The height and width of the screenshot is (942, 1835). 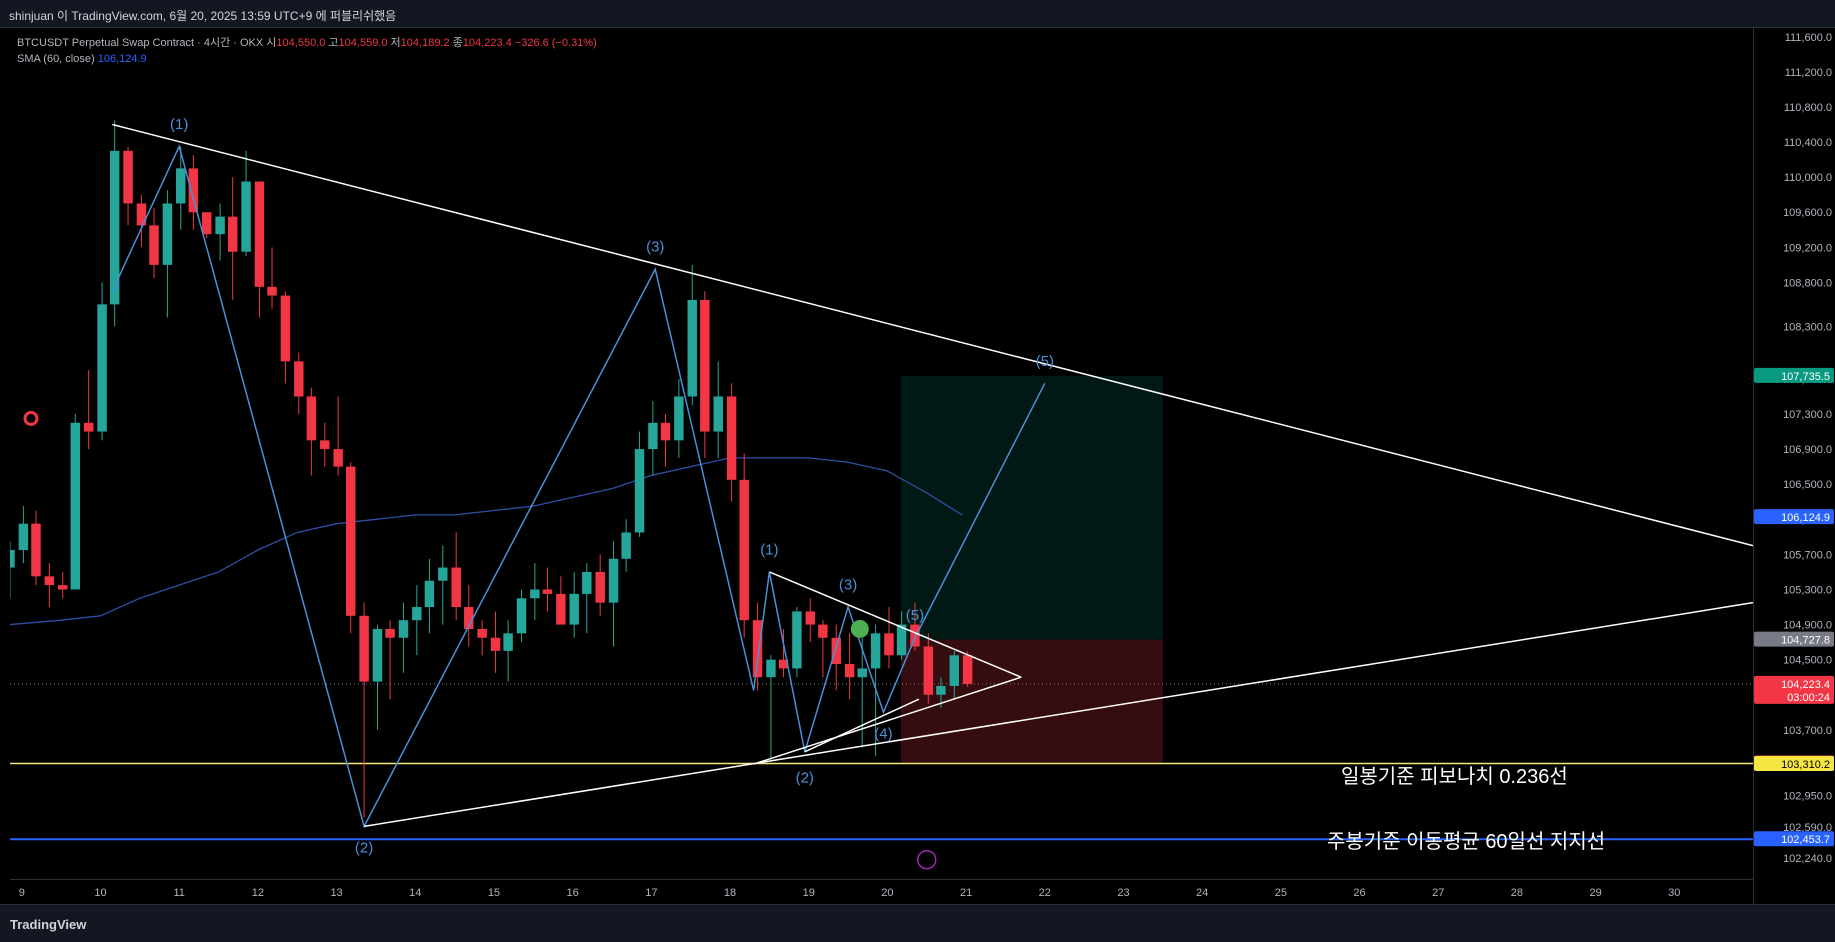 I want to click on annotation-ma-line: 주봉기준 이동평균 60일선 지지선, so click(x=1466, y=842).